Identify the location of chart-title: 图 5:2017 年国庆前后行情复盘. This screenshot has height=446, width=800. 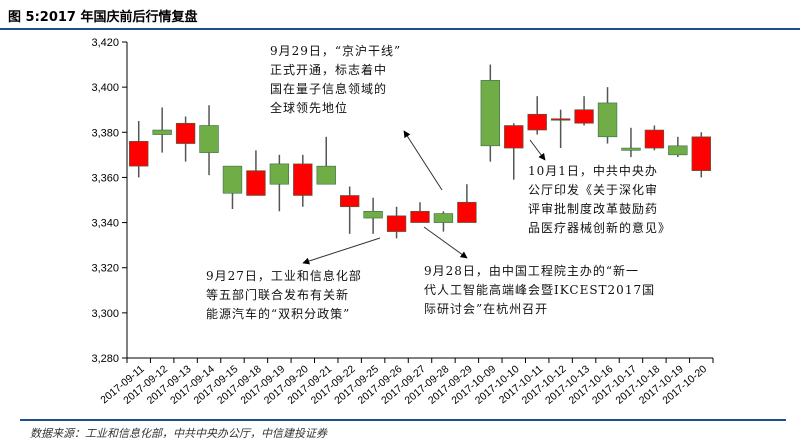
(103, 17).